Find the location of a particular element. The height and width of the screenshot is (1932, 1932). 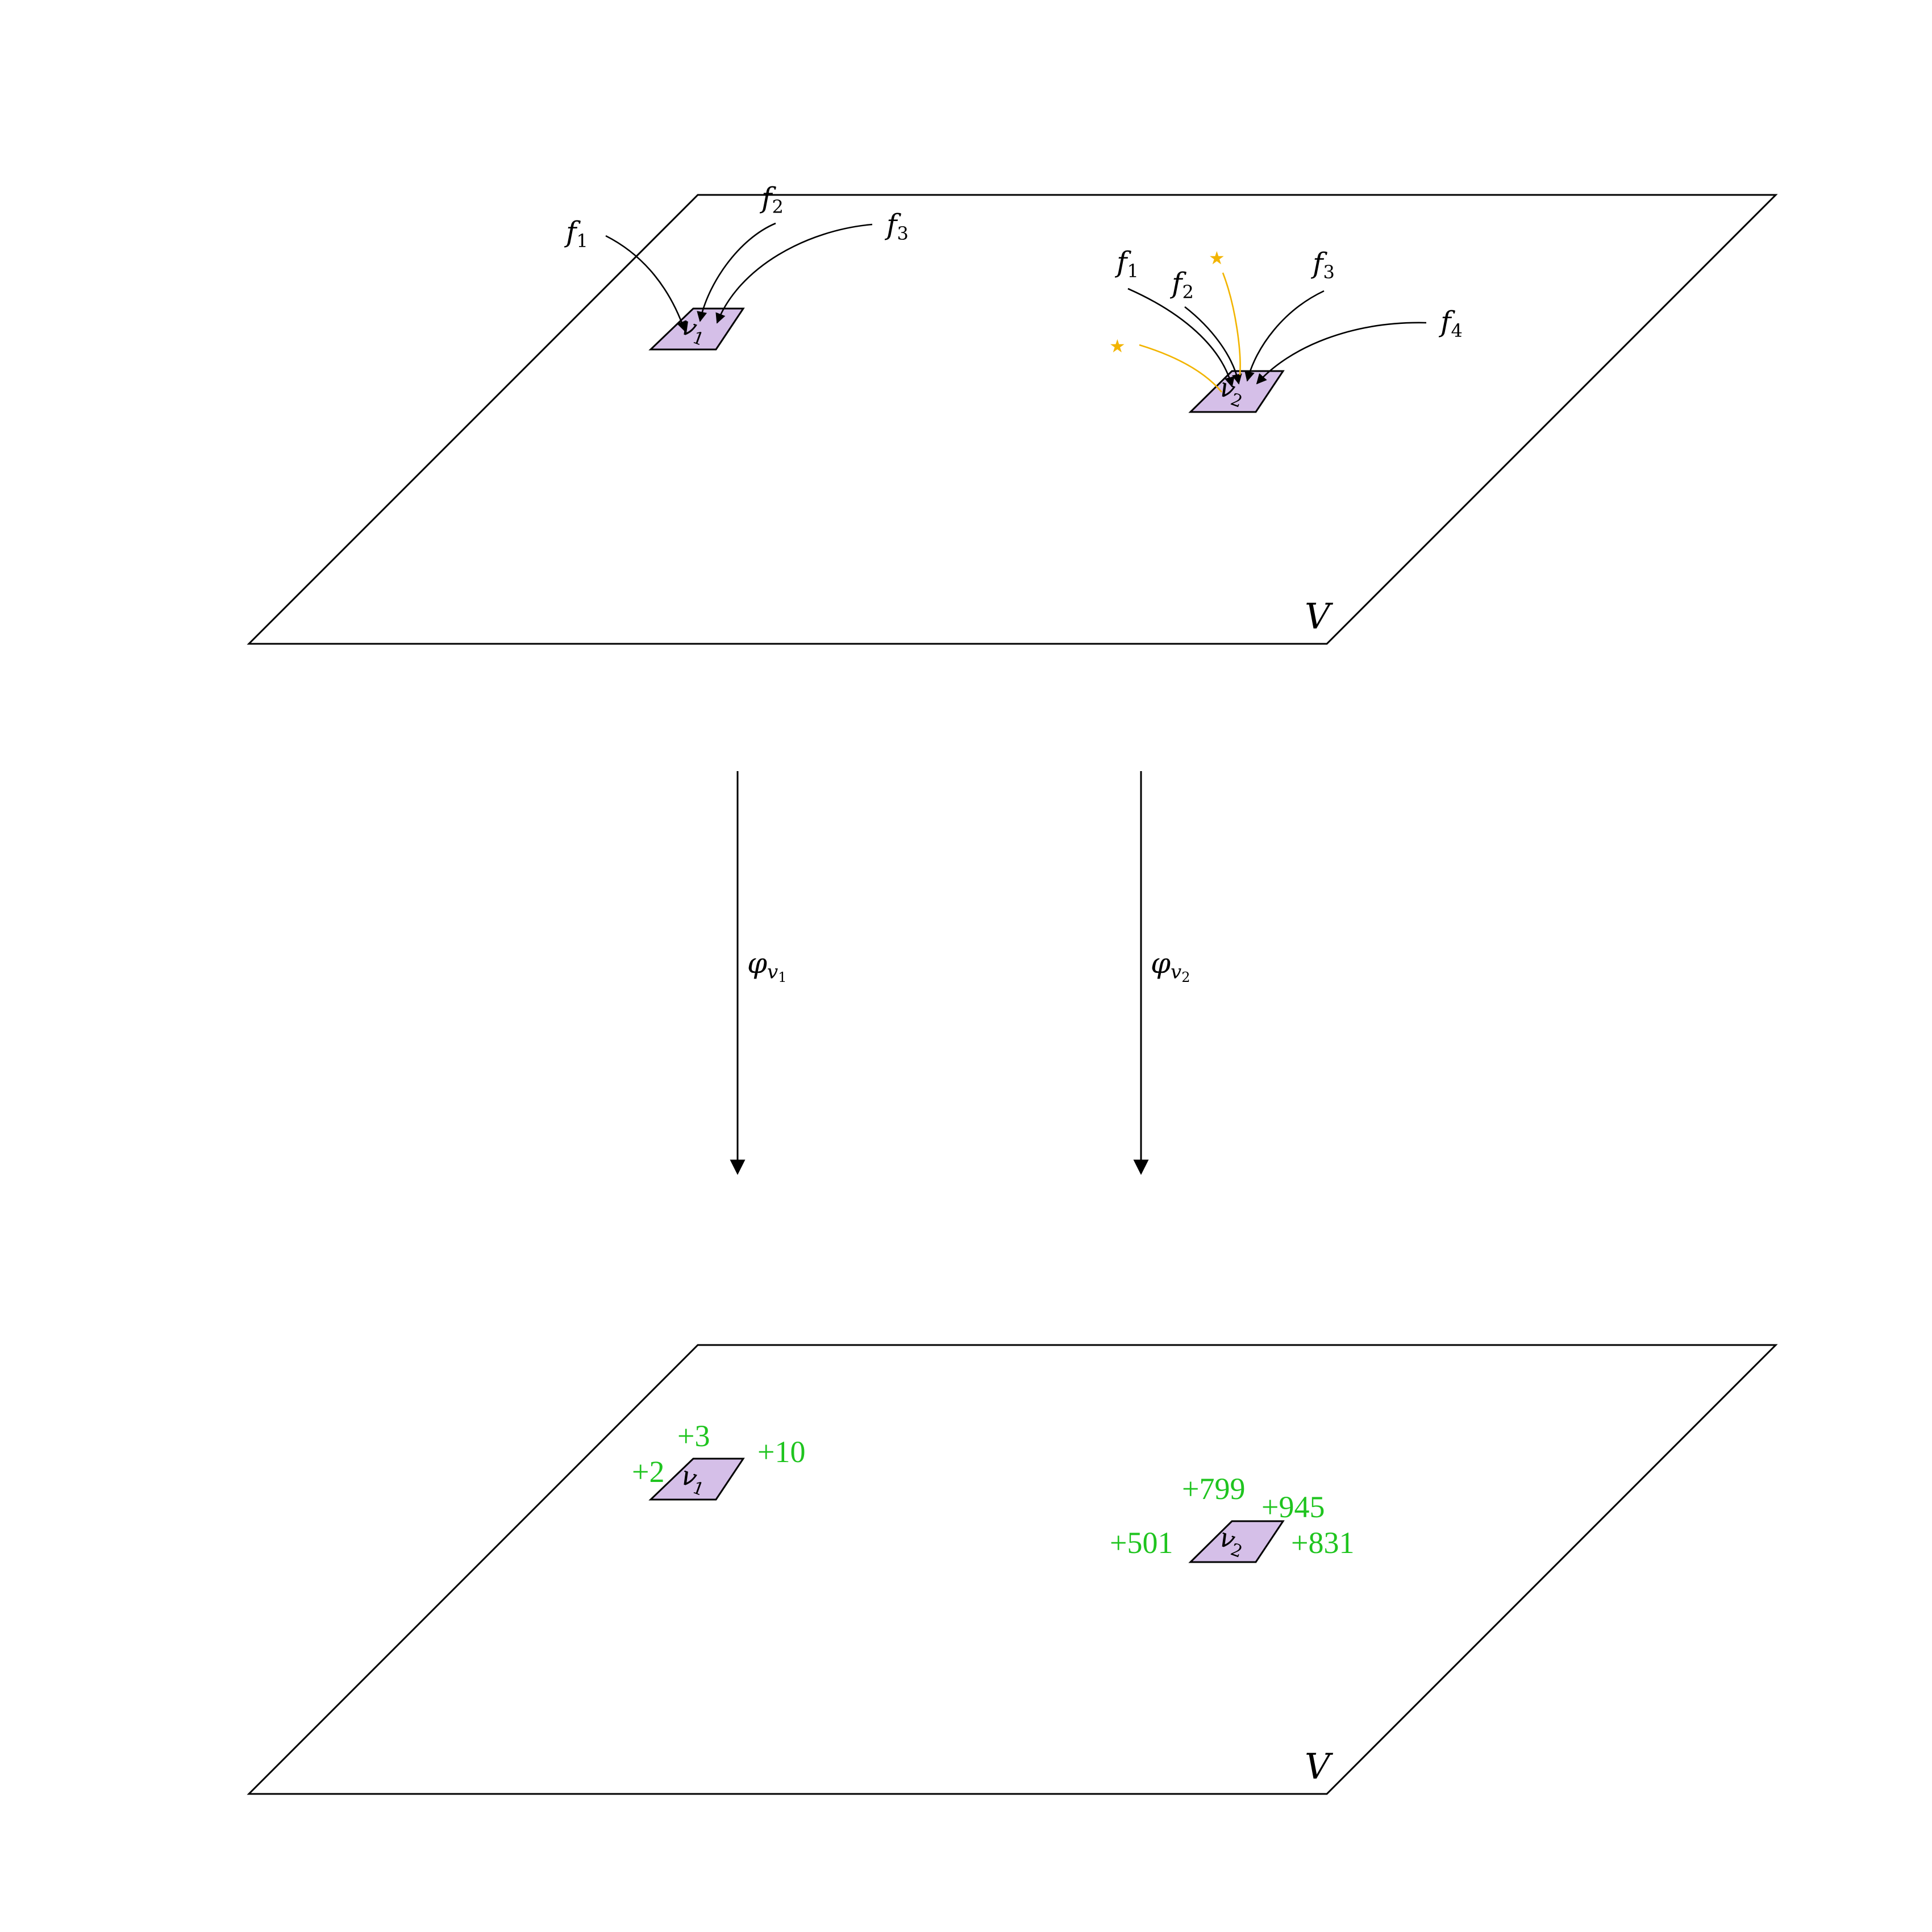

bottom-v2-number-right: +831 is located at coordinates (1322, 1543).